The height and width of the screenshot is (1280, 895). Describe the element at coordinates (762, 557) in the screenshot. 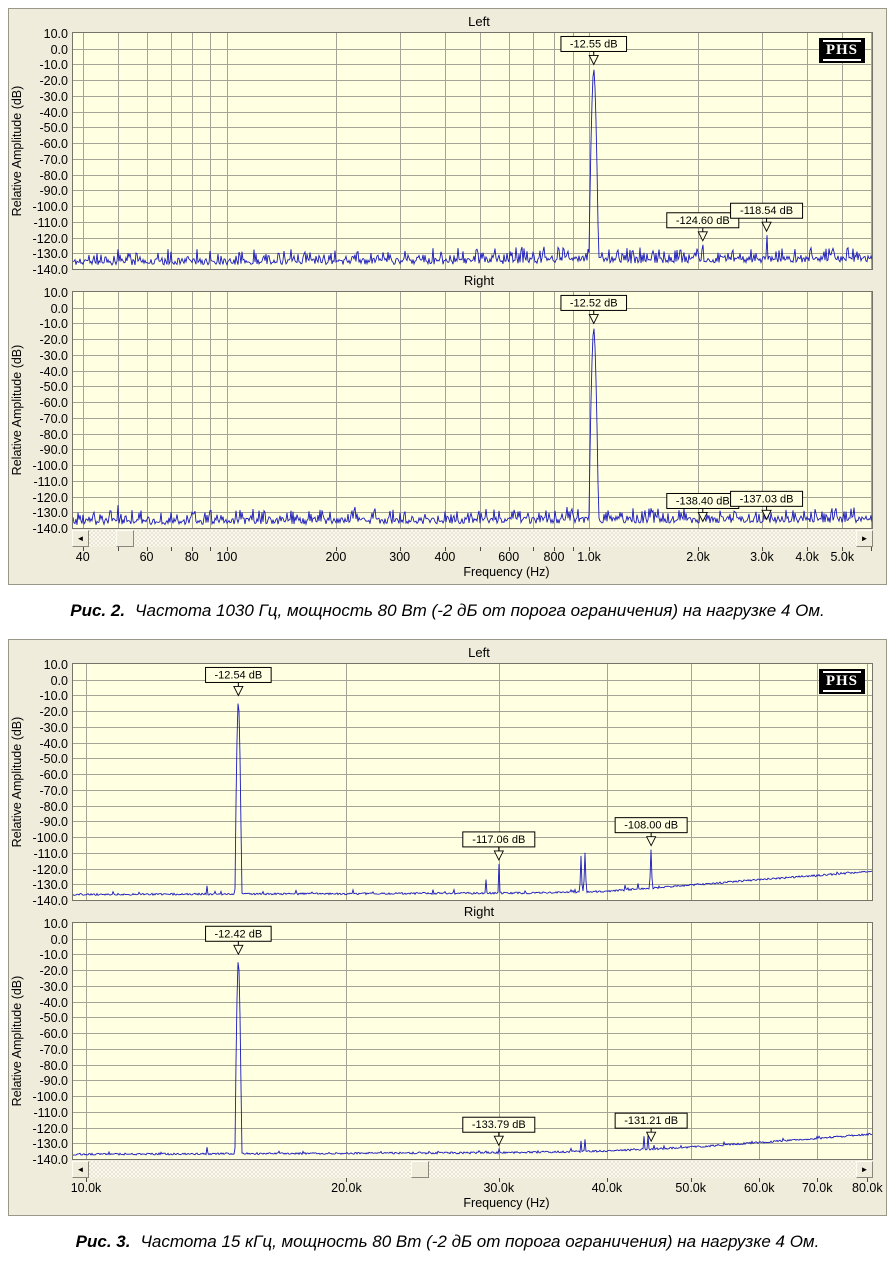

I see `x-tick-label: 3.0k` at that location.